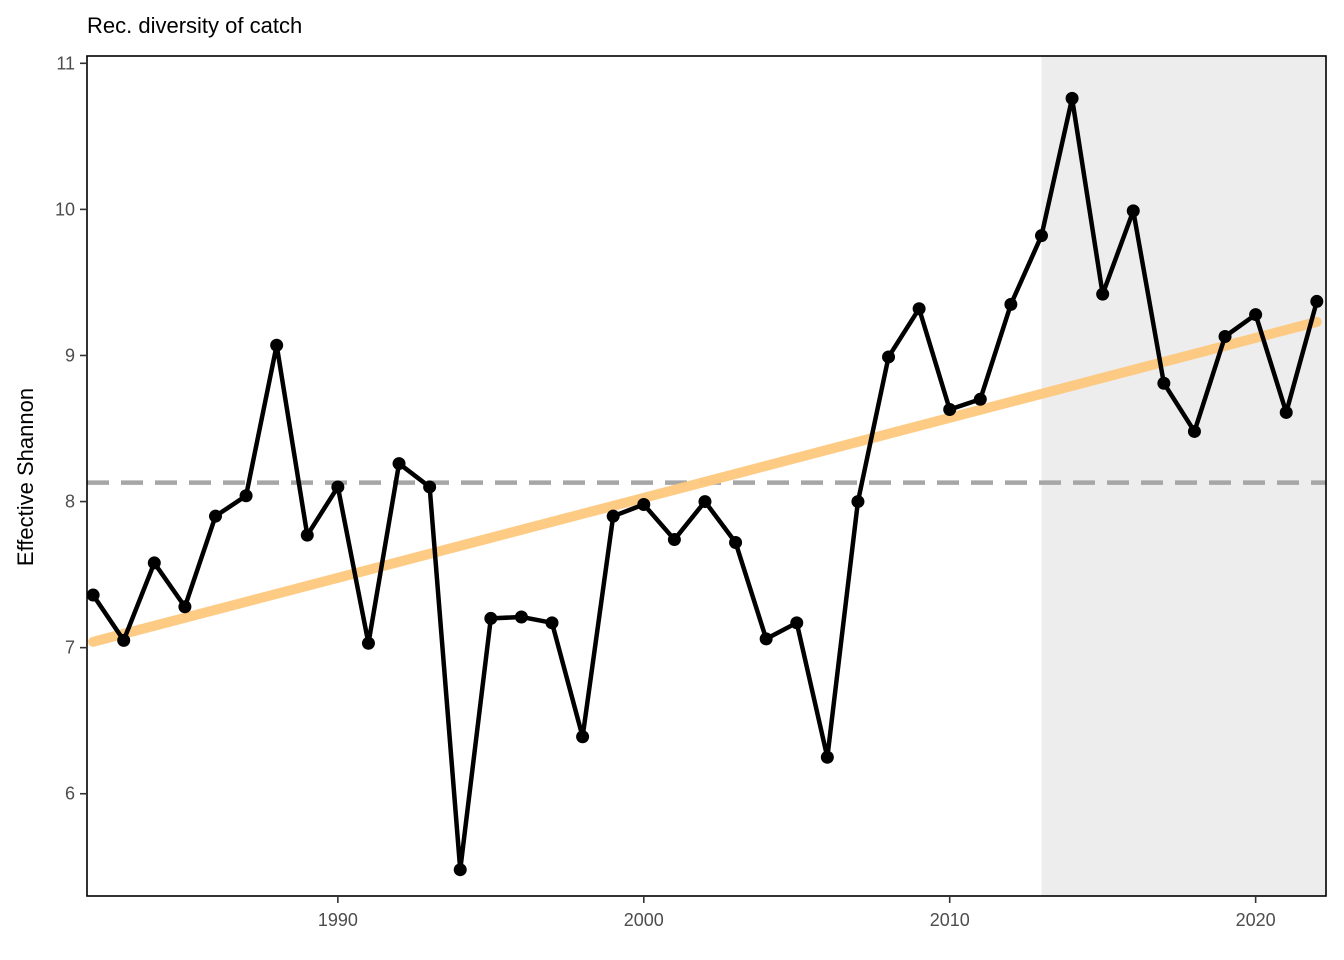 This screenshot has height=960, width=1344. What do you see at coordinates (194, 25) in the screenshot?
I see `chart-title: Rec. diversity of catch` at bounding box center [194, 25].